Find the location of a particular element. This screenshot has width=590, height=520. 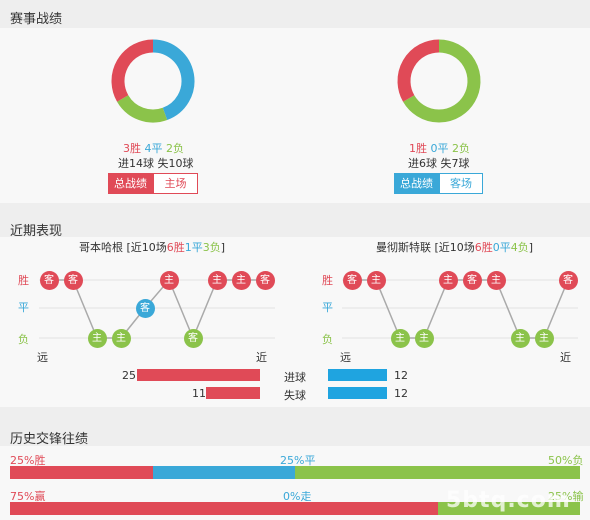

home-goals-against-value: 11 is located at coordinates (199, 393).